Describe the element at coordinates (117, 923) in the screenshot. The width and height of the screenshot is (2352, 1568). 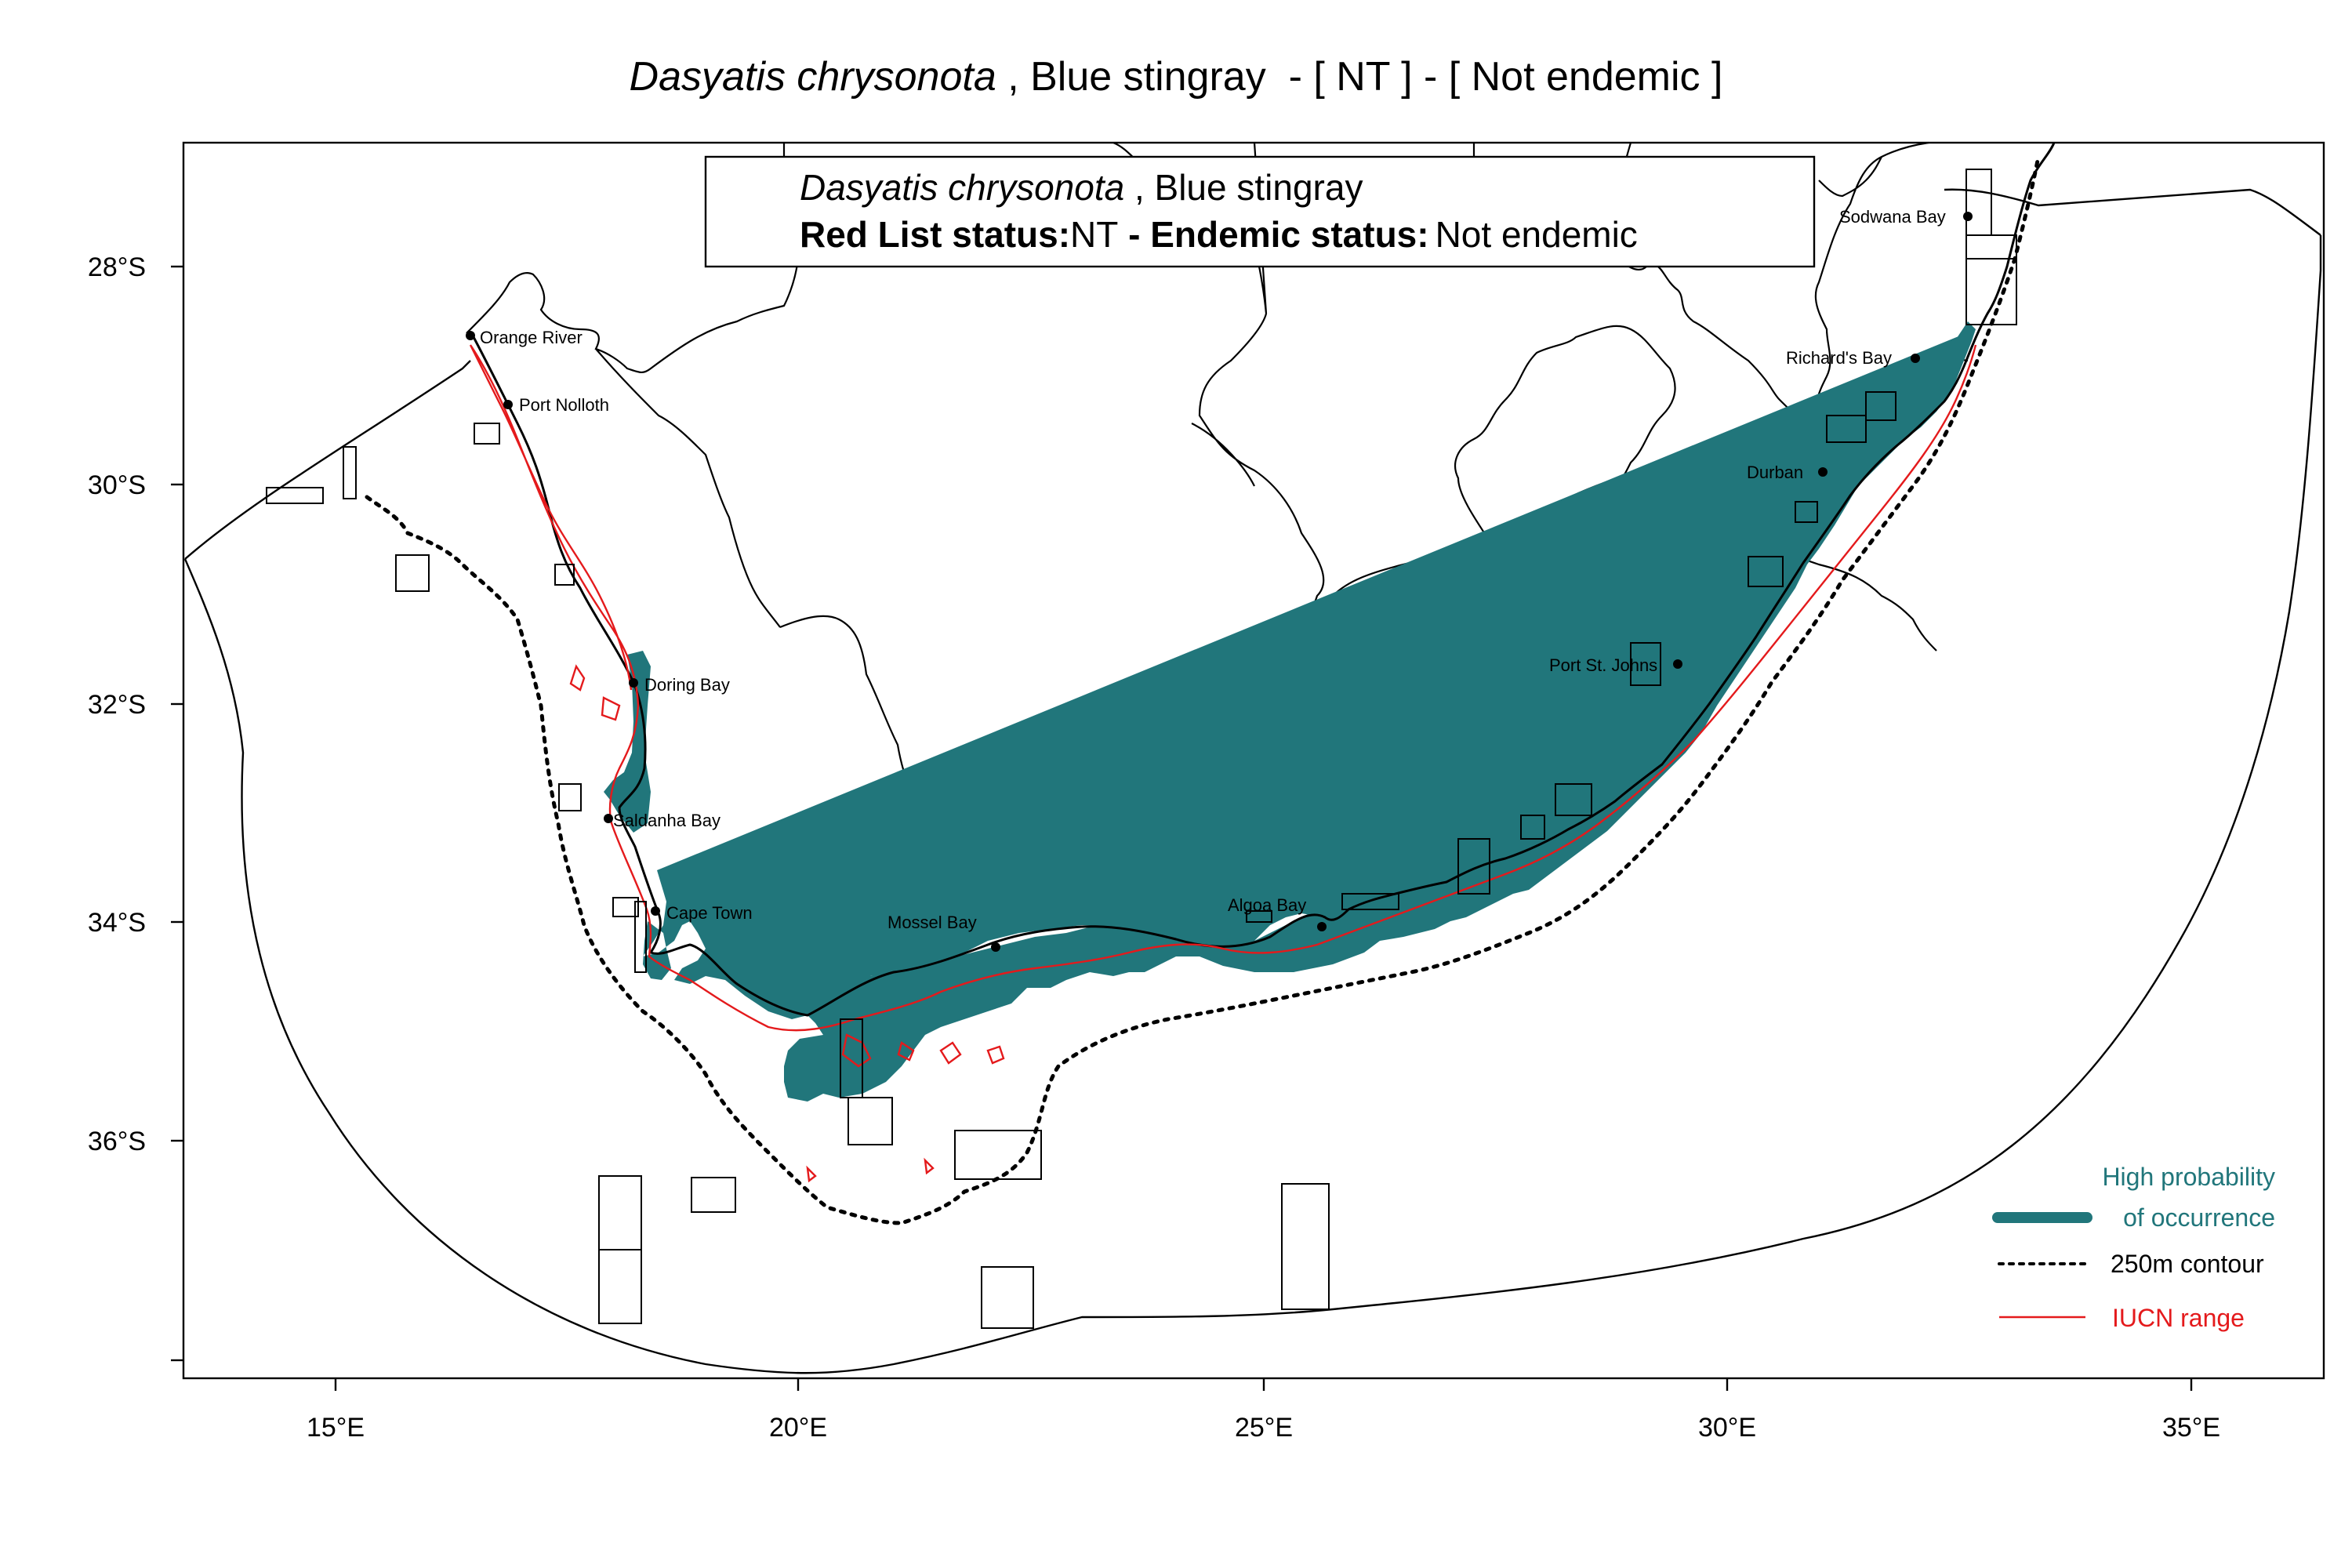
I see `y-tick-label: 34°S` at that location.